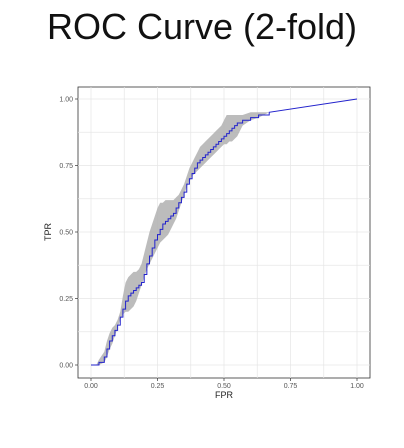 Image resolution: width=404 pixels, height=448 pixels. What do you see at coordinates (202, 26) in the screenshot?
I see `chart-title: ROC Curve (2-fold)` at bounding box center [202, 26].